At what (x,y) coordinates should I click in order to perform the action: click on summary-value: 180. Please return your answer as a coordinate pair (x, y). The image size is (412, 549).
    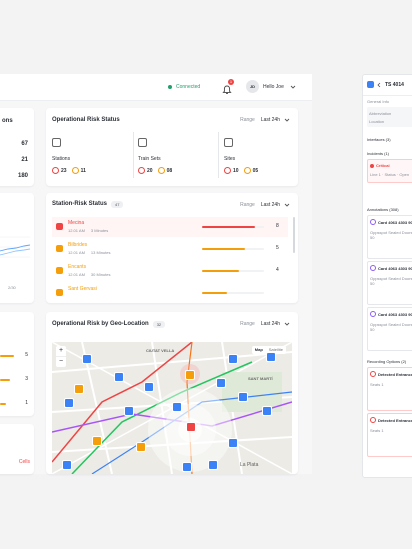
    Looking at the image, I should click on (22, 176).